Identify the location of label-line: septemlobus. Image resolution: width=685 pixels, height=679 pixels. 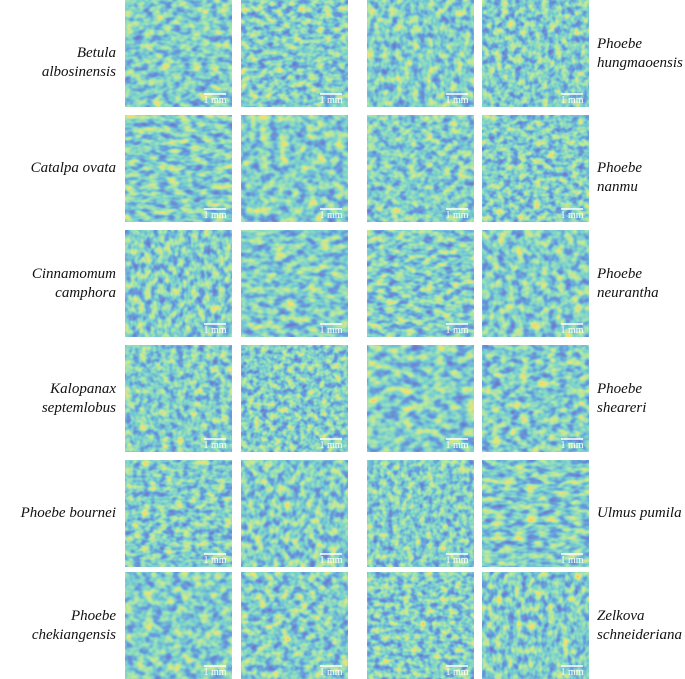
(78, 407).